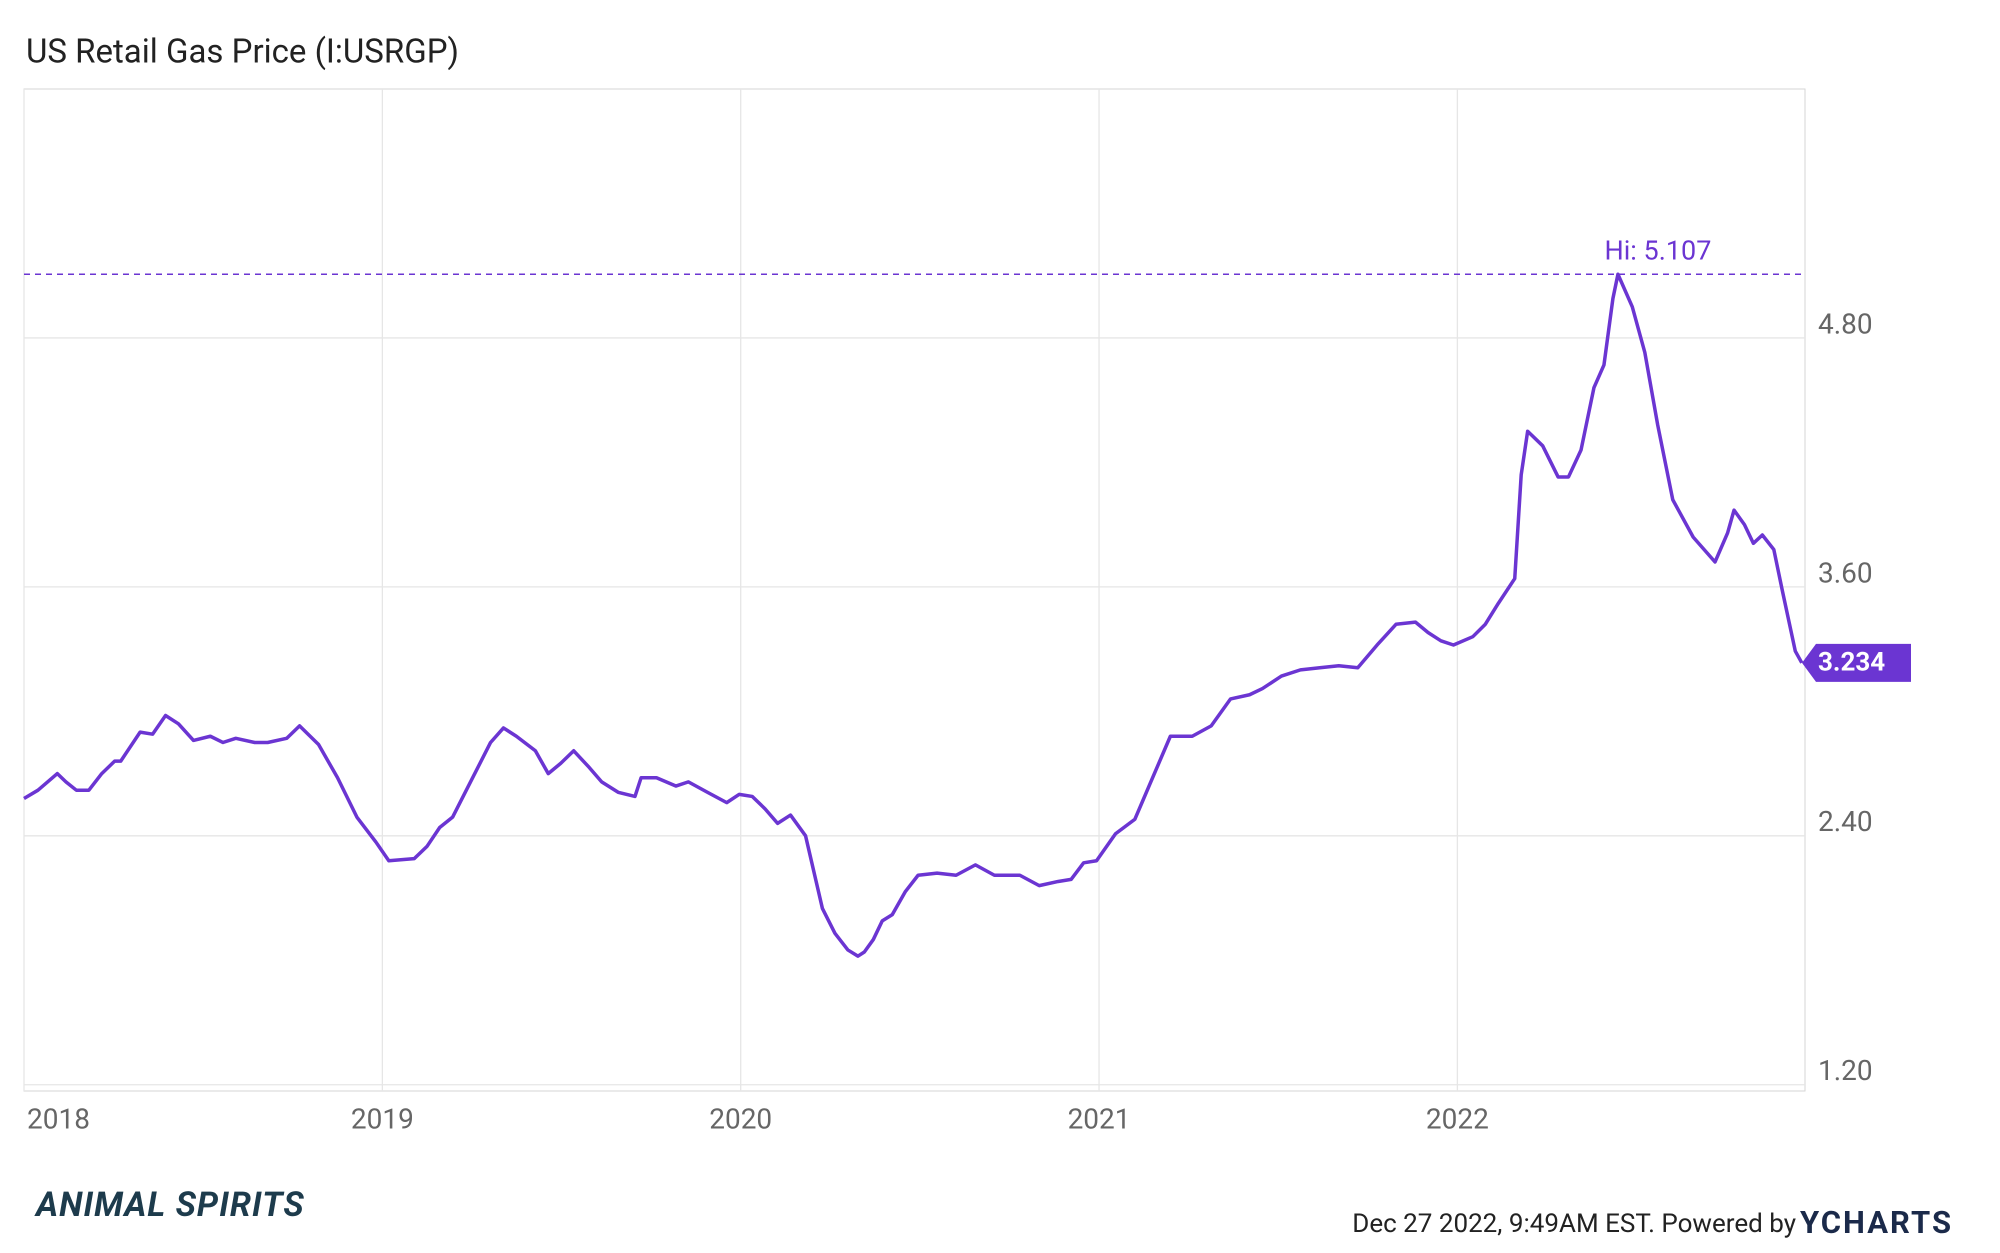 The width and height of the screenshot is (2000, 1253). What do you see at coordinates (740, 1118) in the screenshot?
I see `x-tick-label: 2020` at bounding box center [740, 1118].